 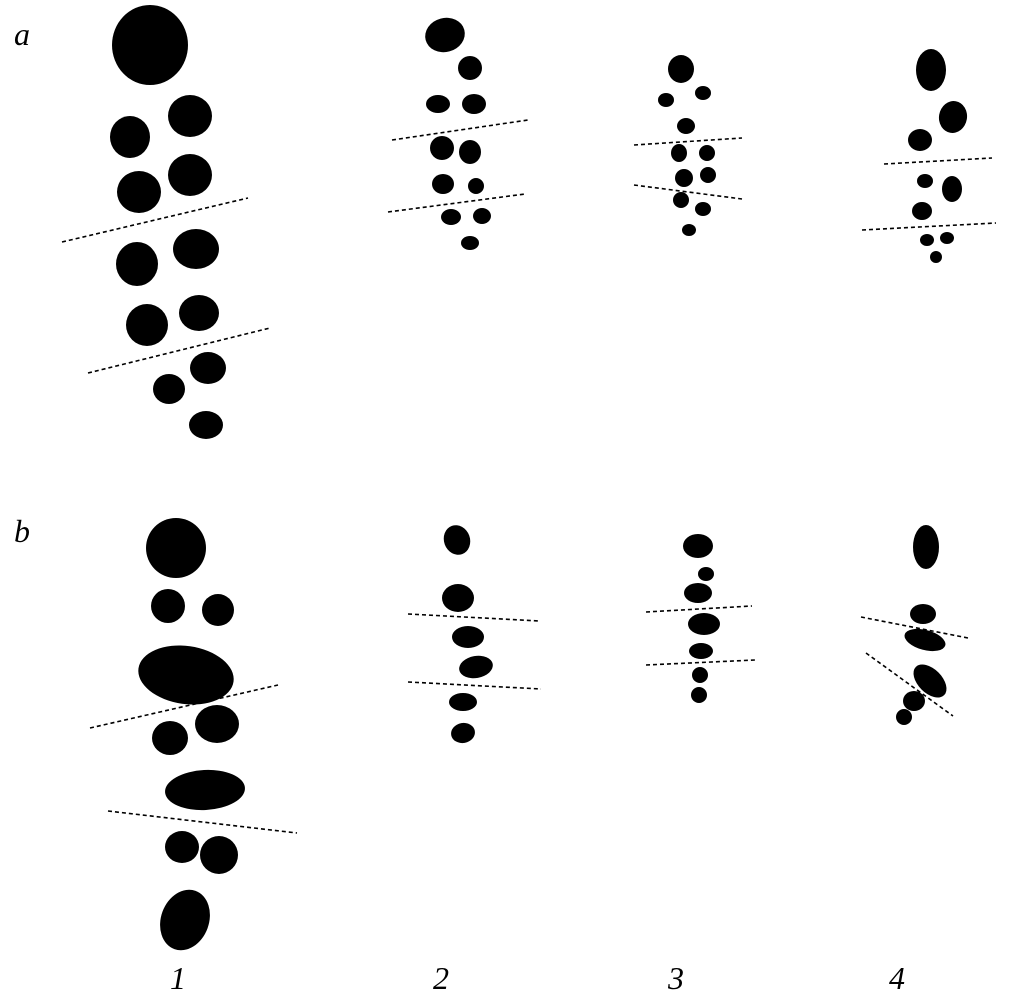 What do you see at coordinates (22, 34) in the screenshot?
I see `panel-label-a: a` at bounding box center [22, 34].